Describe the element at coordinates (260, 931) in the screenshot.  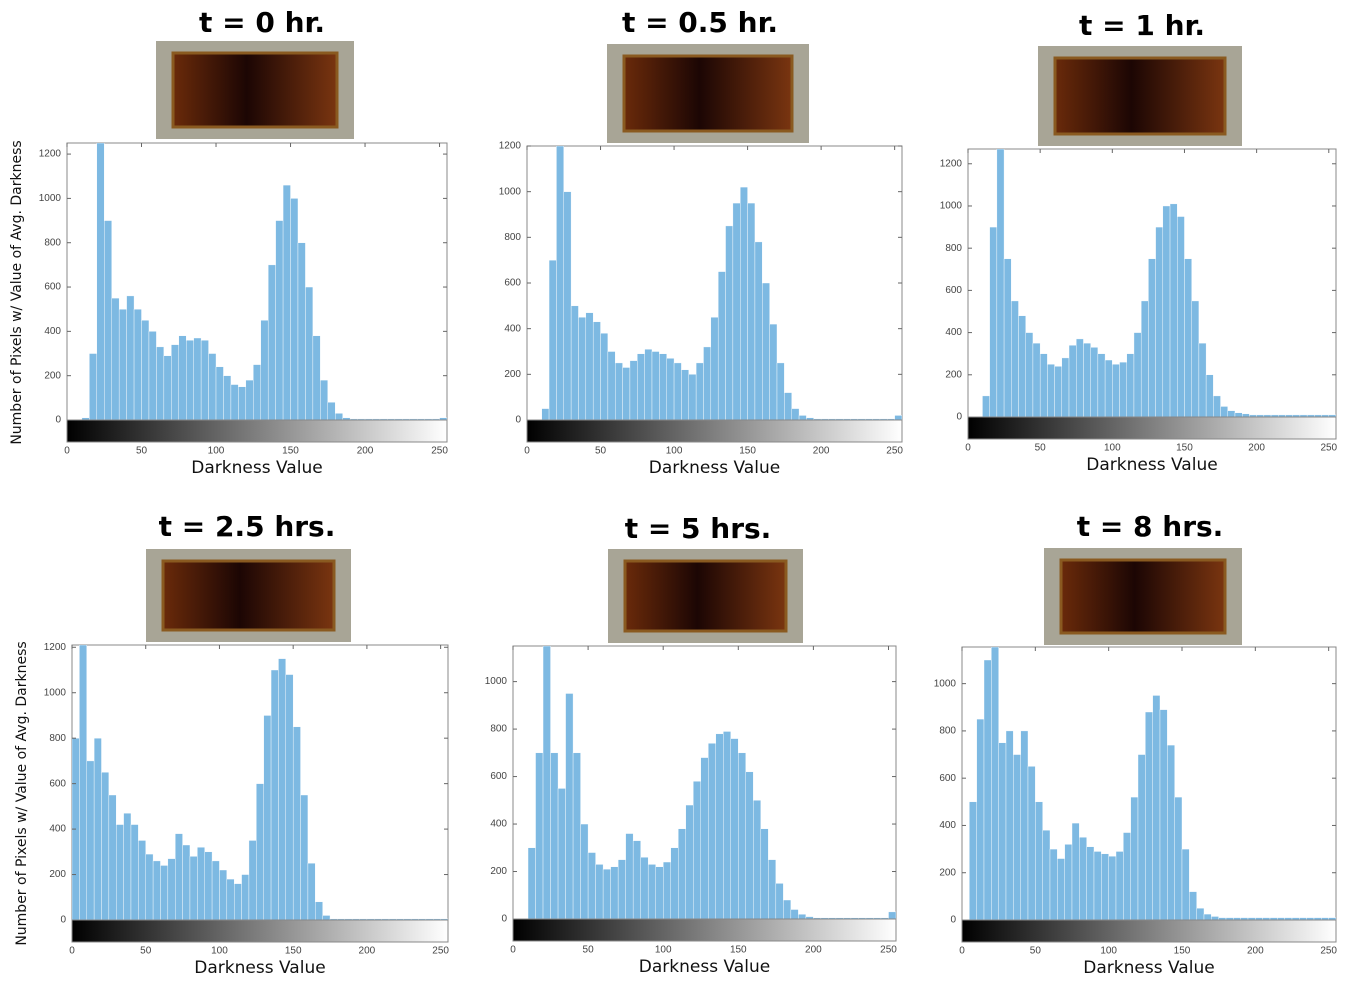
I see `colorbar` at that location.